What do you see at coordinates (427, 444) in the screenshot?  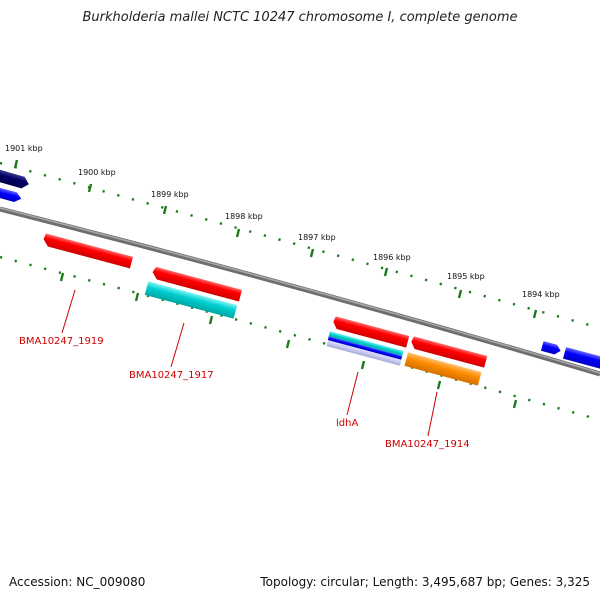 I see `gene-label-bma10247-1914: BMA10247_1914` at bounding box center [427, 444].